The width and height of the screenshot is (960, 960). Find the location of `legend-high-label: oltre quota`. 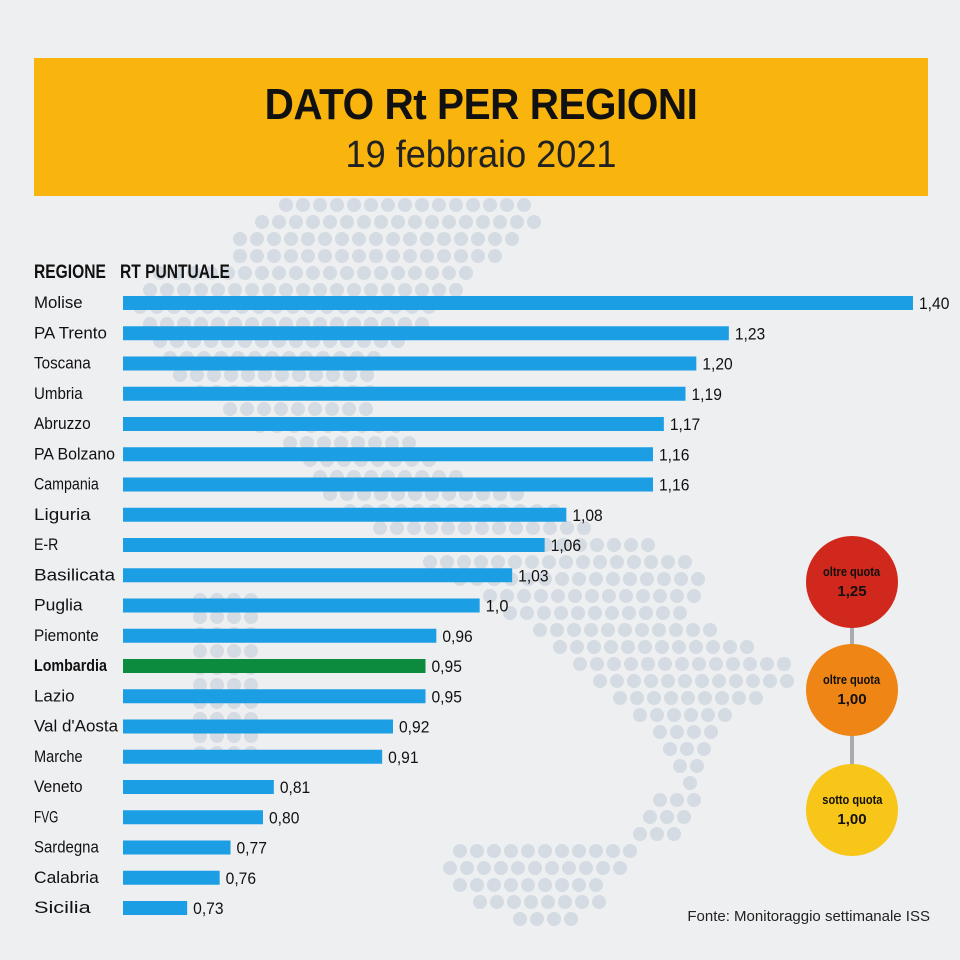

legend-high-label: oltre quota is located at coordinates (852, 571).